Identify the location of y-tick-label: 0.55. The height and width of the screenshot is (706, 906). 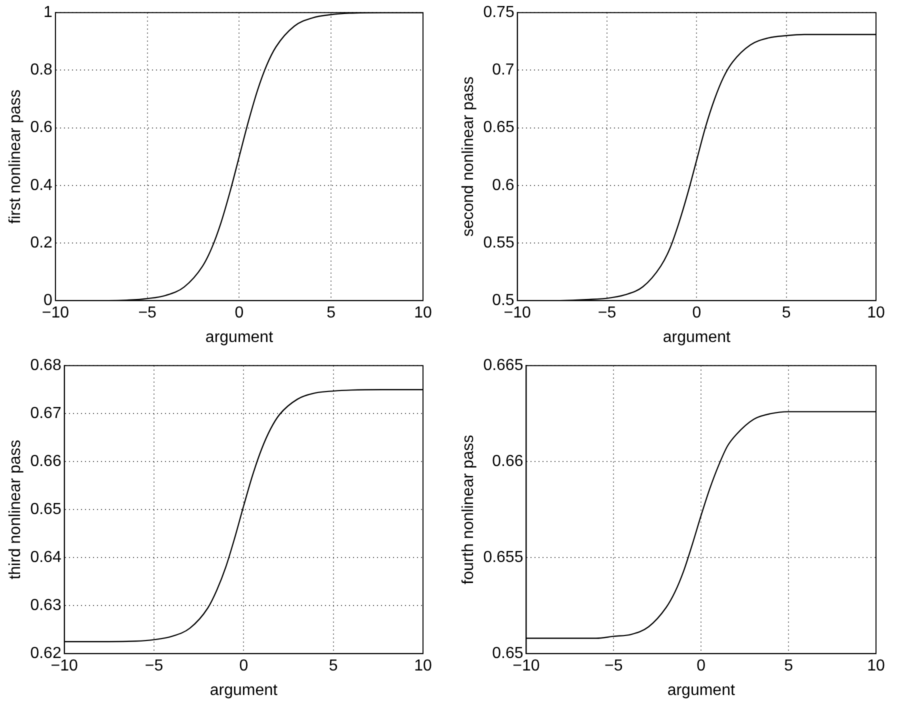
(498, 243).